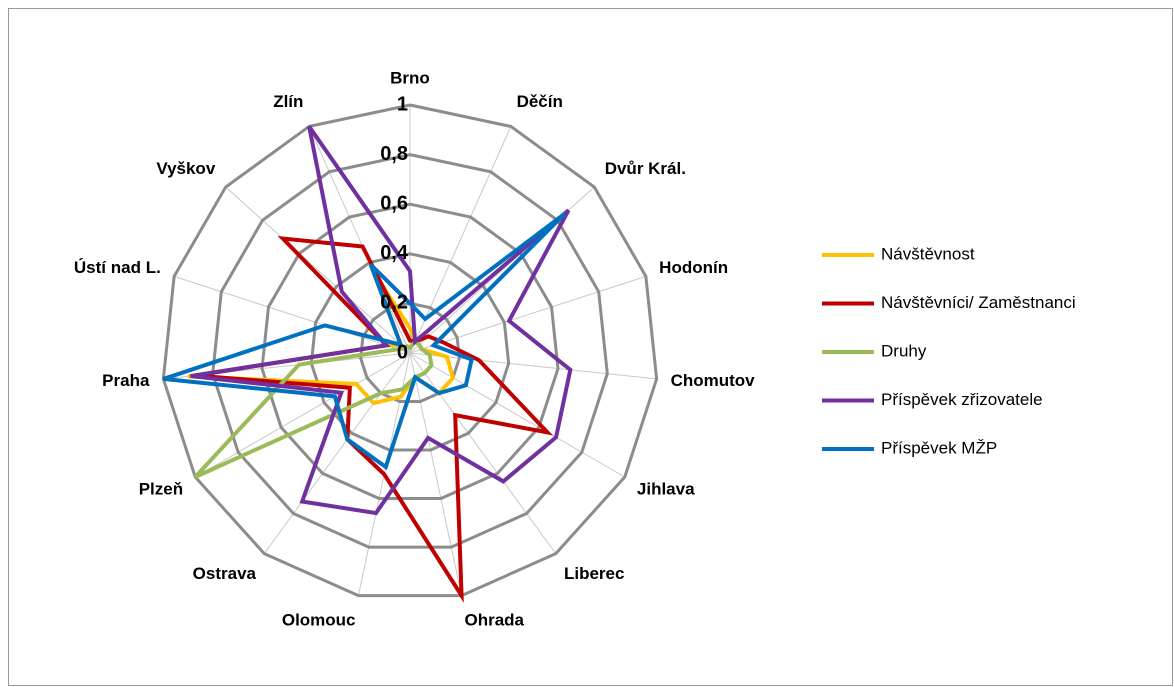 The image size is (1174, 687). Describe the element at coordinates (225, 573) in the screenshot. I see `category-label: Ostrava` at that location.